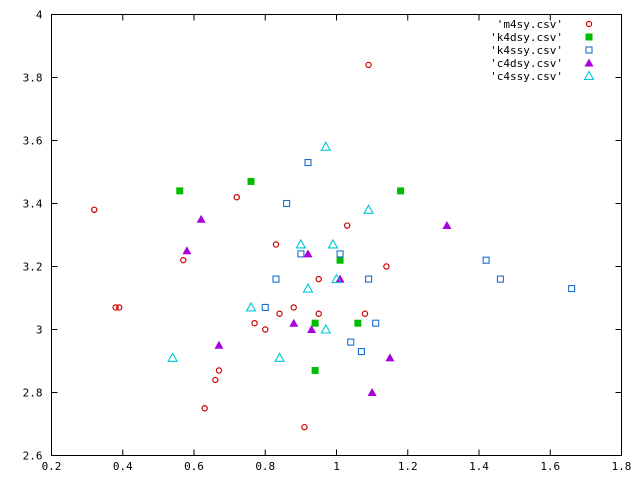 The image size is (640, 480). What do you see at coordinates (526, 63) in the screenshot?
I see `legend-label: 'c4dsy.csv'` at bounding box center [526, 63].